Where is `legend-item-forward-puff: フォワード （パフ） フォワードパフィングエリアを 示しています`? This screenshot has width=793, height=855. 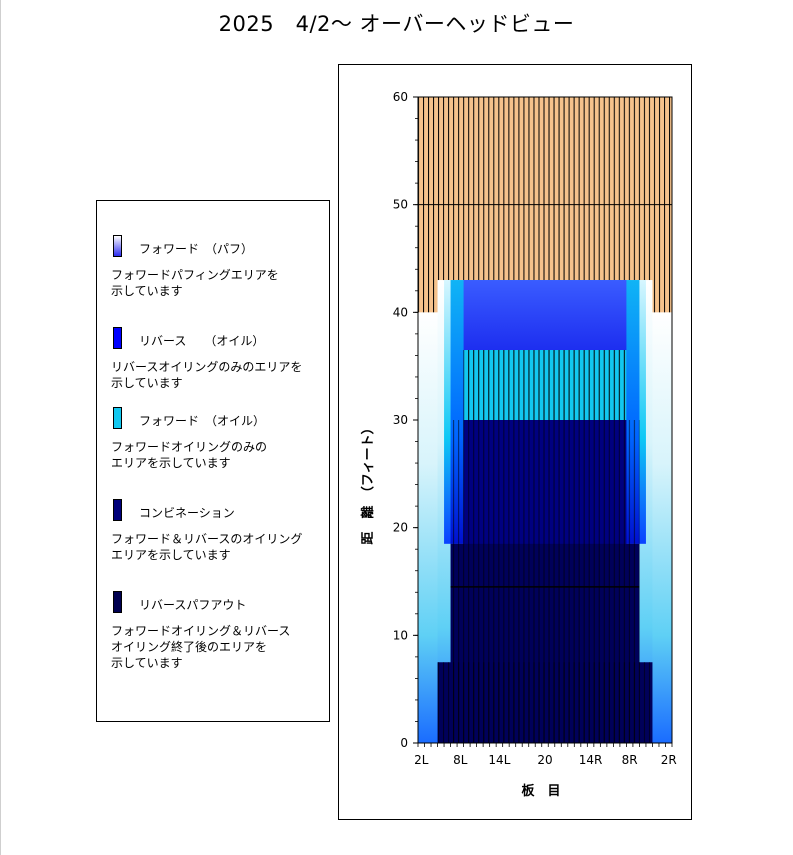 legend-item-forward-puff: フォワード （パフ） フォワードパフィングエリアを 示しています is located at coordinates (218, 267).